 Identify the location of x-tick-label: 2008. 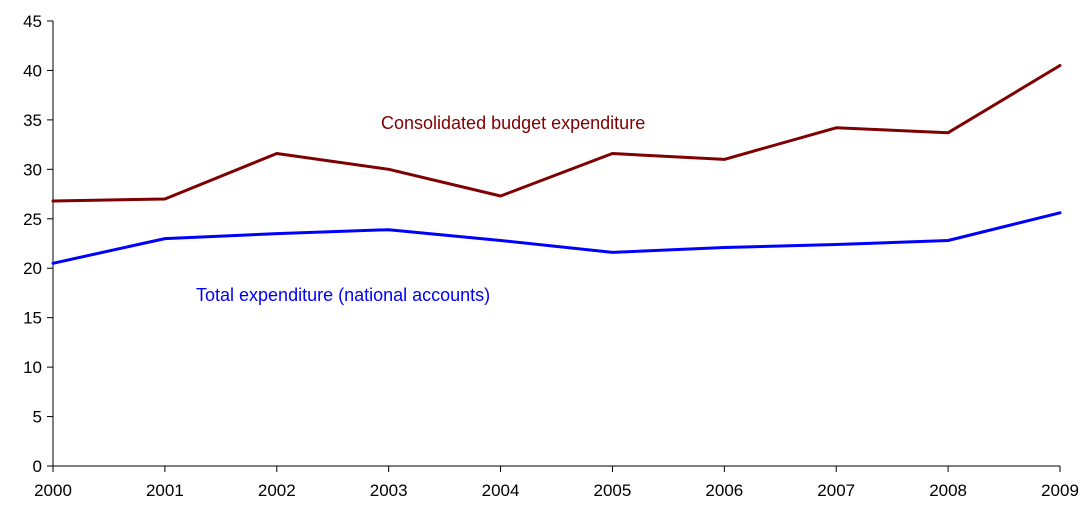
(948, 490).